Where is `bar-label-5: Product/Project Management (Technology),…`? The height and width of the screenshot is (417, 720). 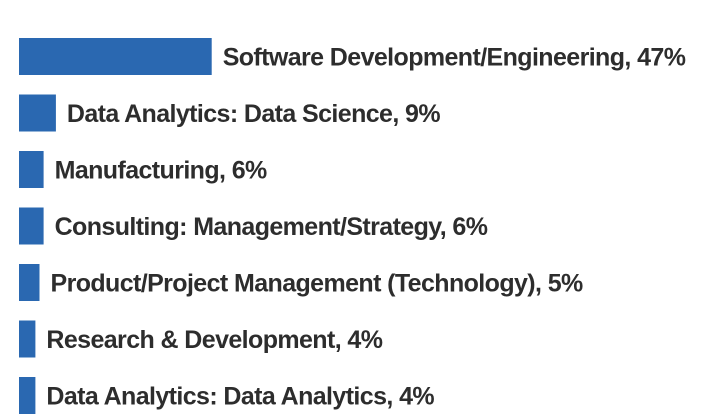
bar-label-5: Product/Project Management (Technology),… is located at coordinates (317, 284).